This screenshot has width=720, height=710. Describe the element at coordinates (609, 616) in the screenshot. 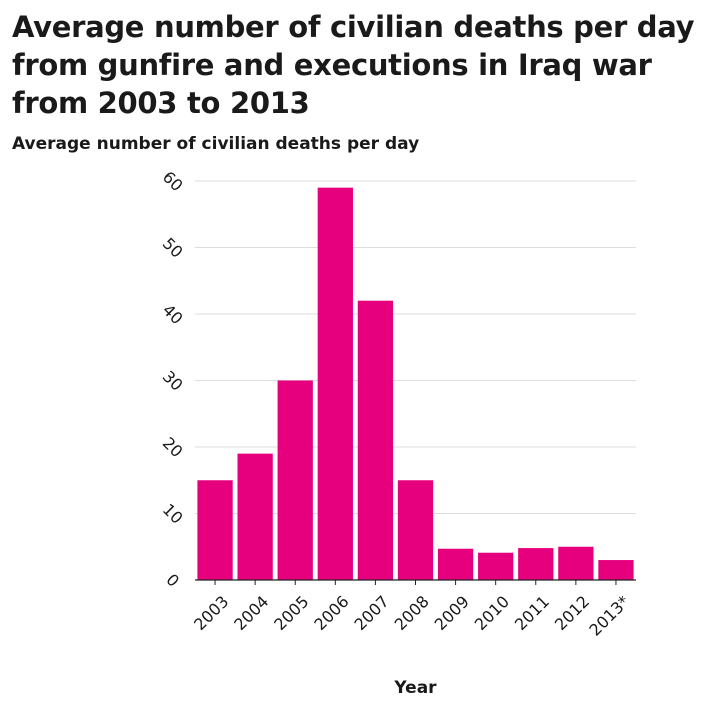

I see `x-tick-label: 2013*` at that location.